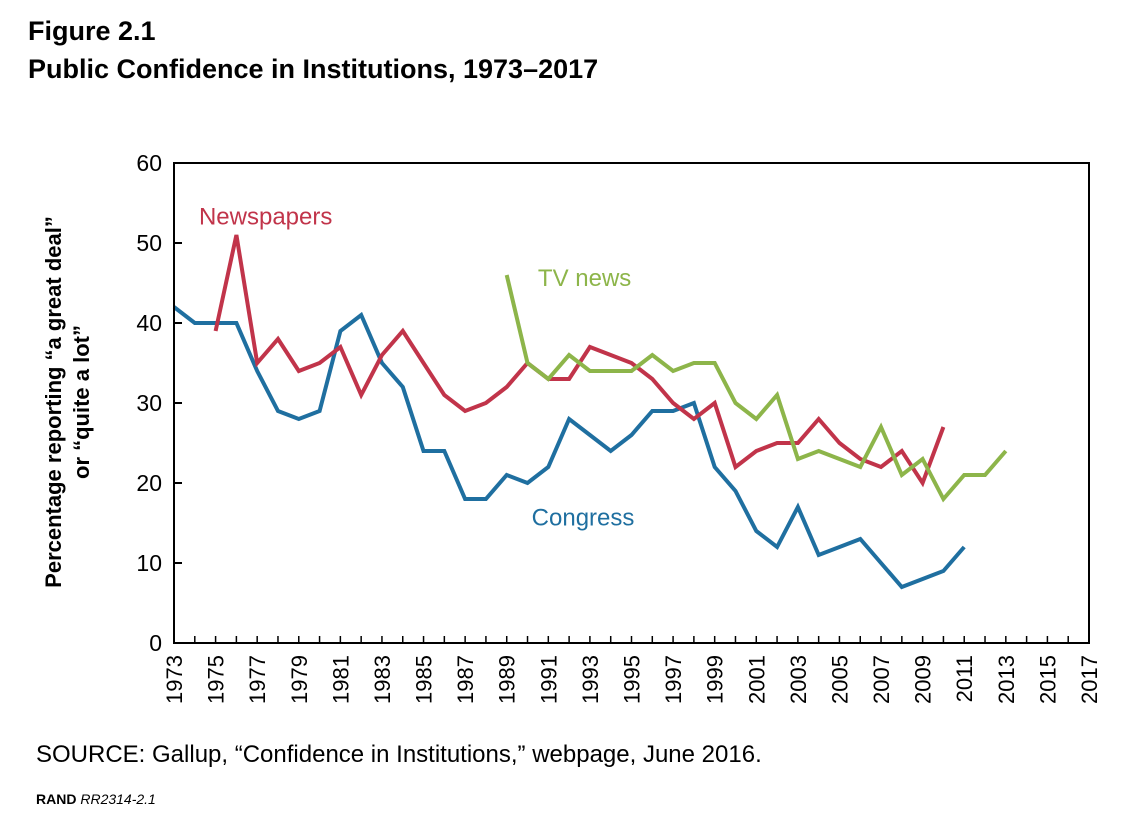 This screenshot has width=1124, height=824. Describe the element at coordinates (507, 679) in the screenshot. I see `x-tick-label: 1989` at that location.